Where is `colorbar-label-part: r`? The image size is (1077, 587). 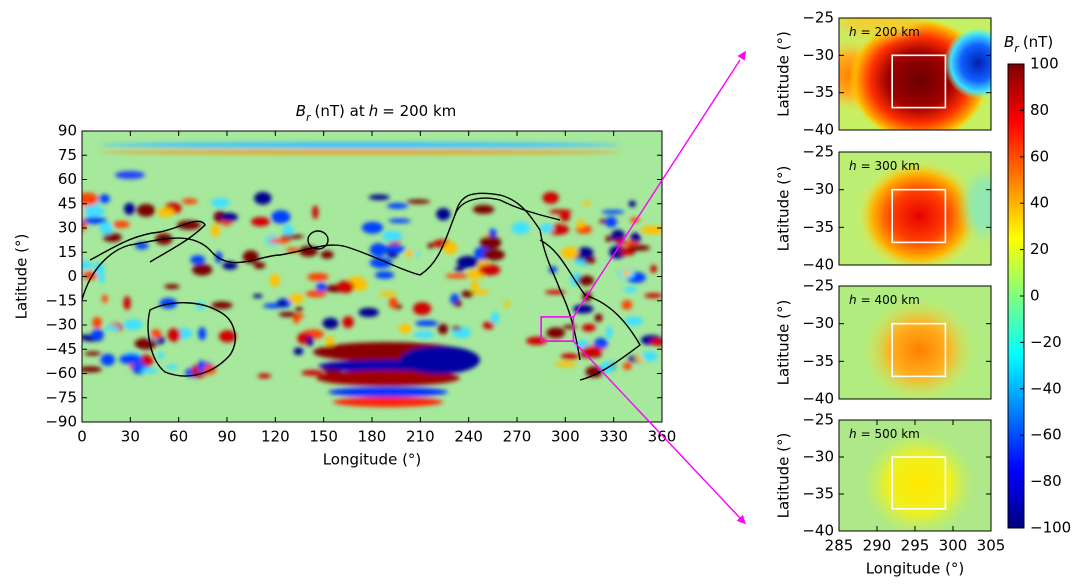 colorbar-label-part: r is located at coordinates (1017, 48).